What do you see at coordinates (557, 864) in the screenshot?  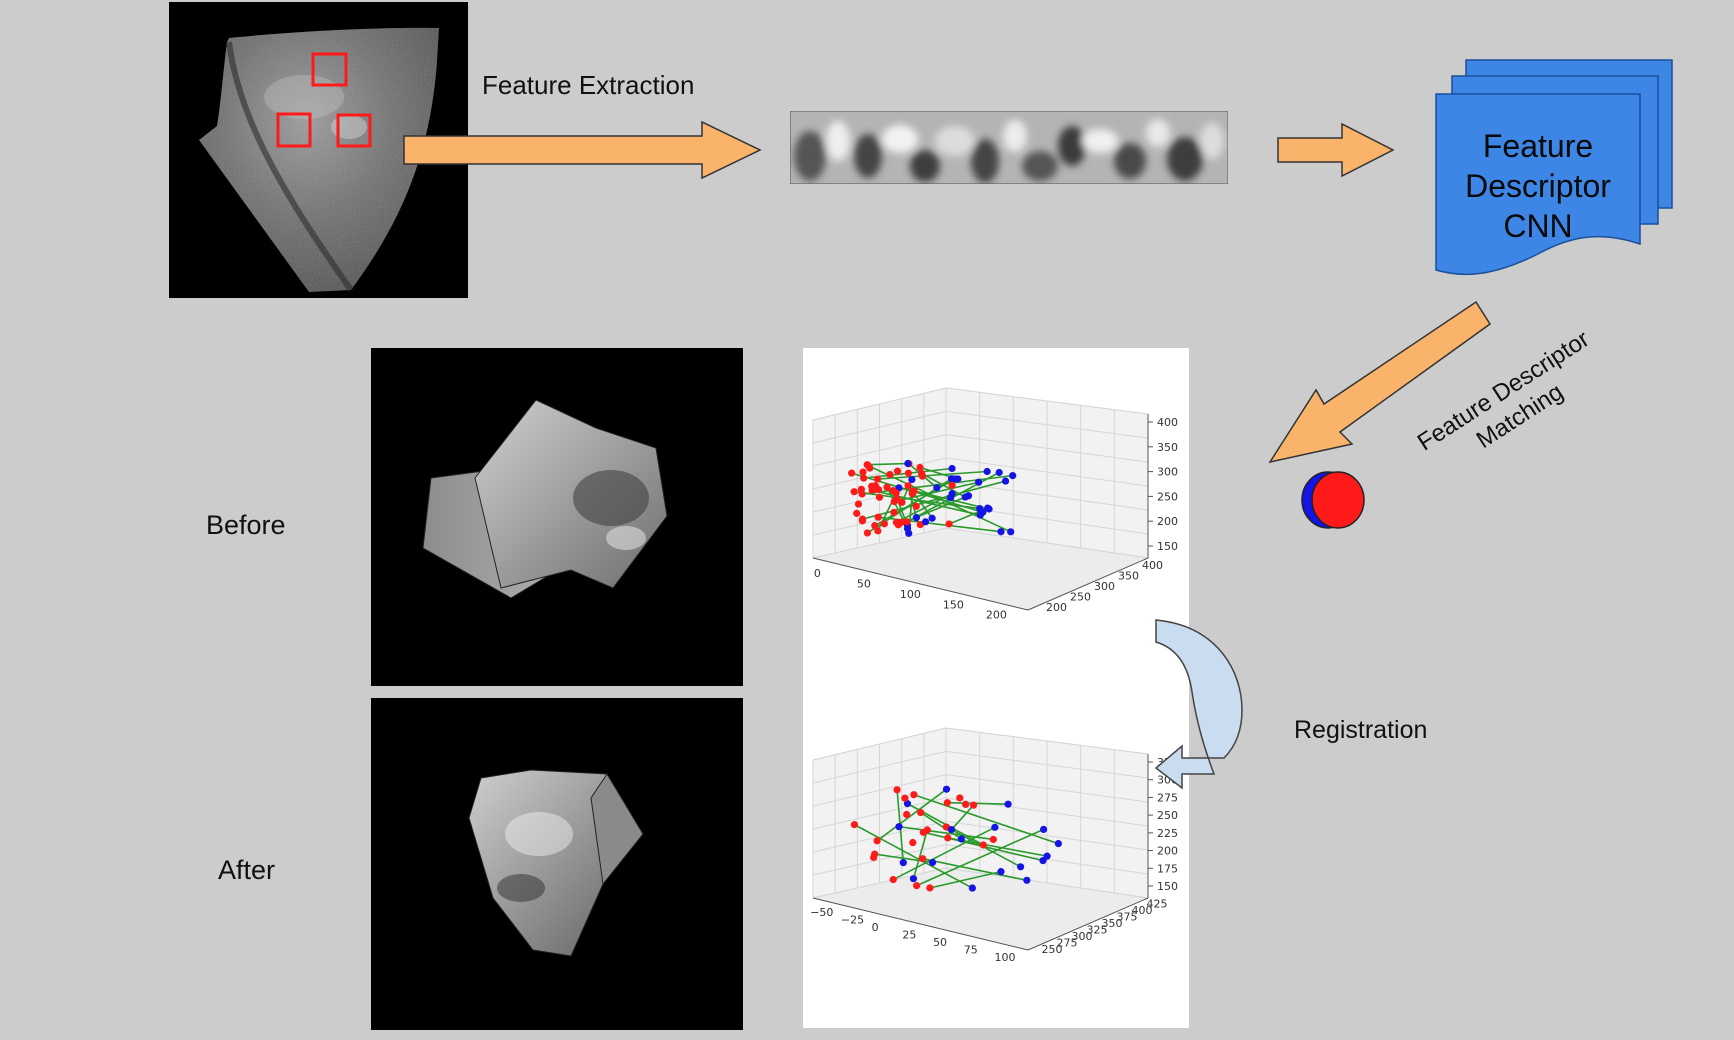 I see `after-volume-render` at bounding box center [557, 864].